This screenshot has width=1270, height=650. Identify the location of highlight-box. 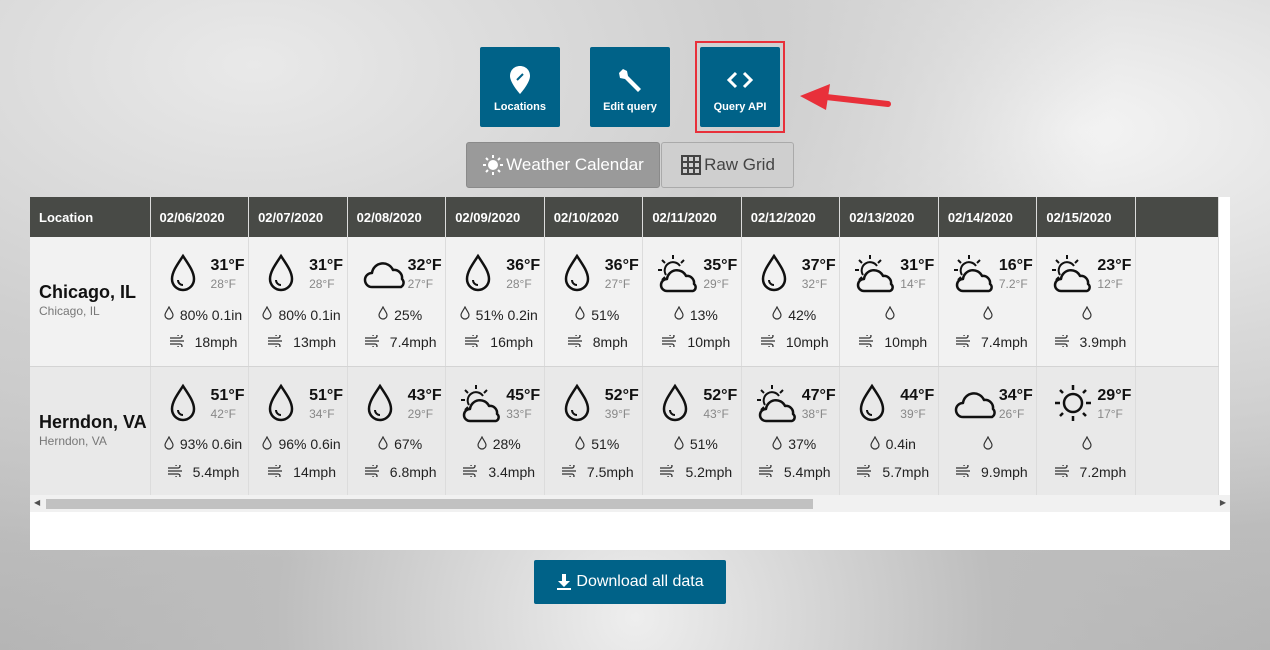
(740, 87).